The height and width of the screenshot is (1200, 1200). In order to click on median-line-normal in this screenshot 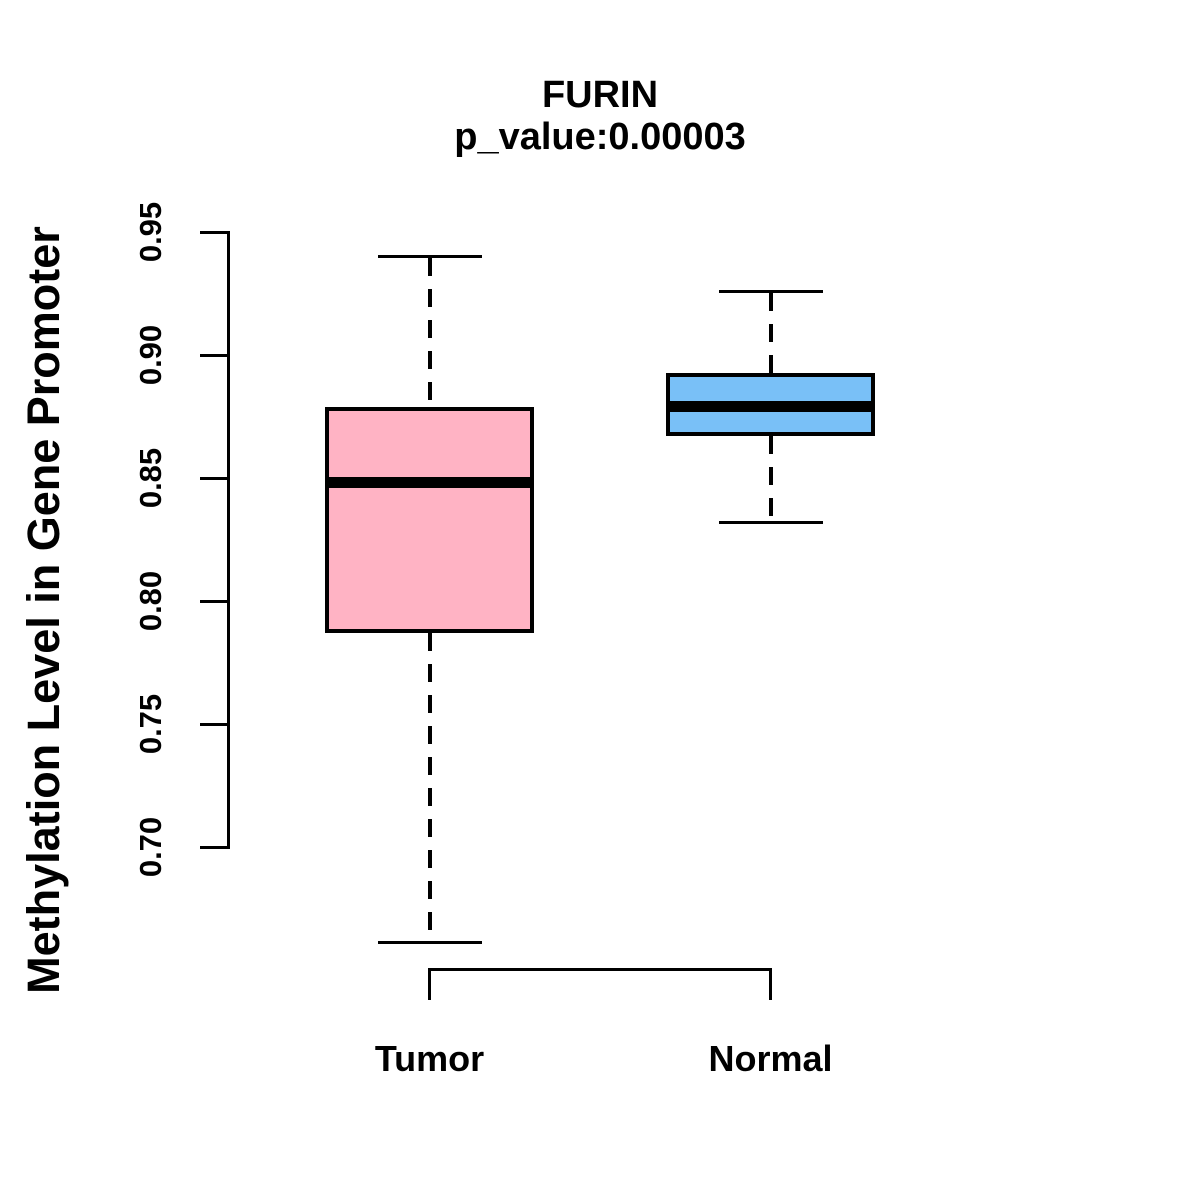, I will do `click(770, 407)`.